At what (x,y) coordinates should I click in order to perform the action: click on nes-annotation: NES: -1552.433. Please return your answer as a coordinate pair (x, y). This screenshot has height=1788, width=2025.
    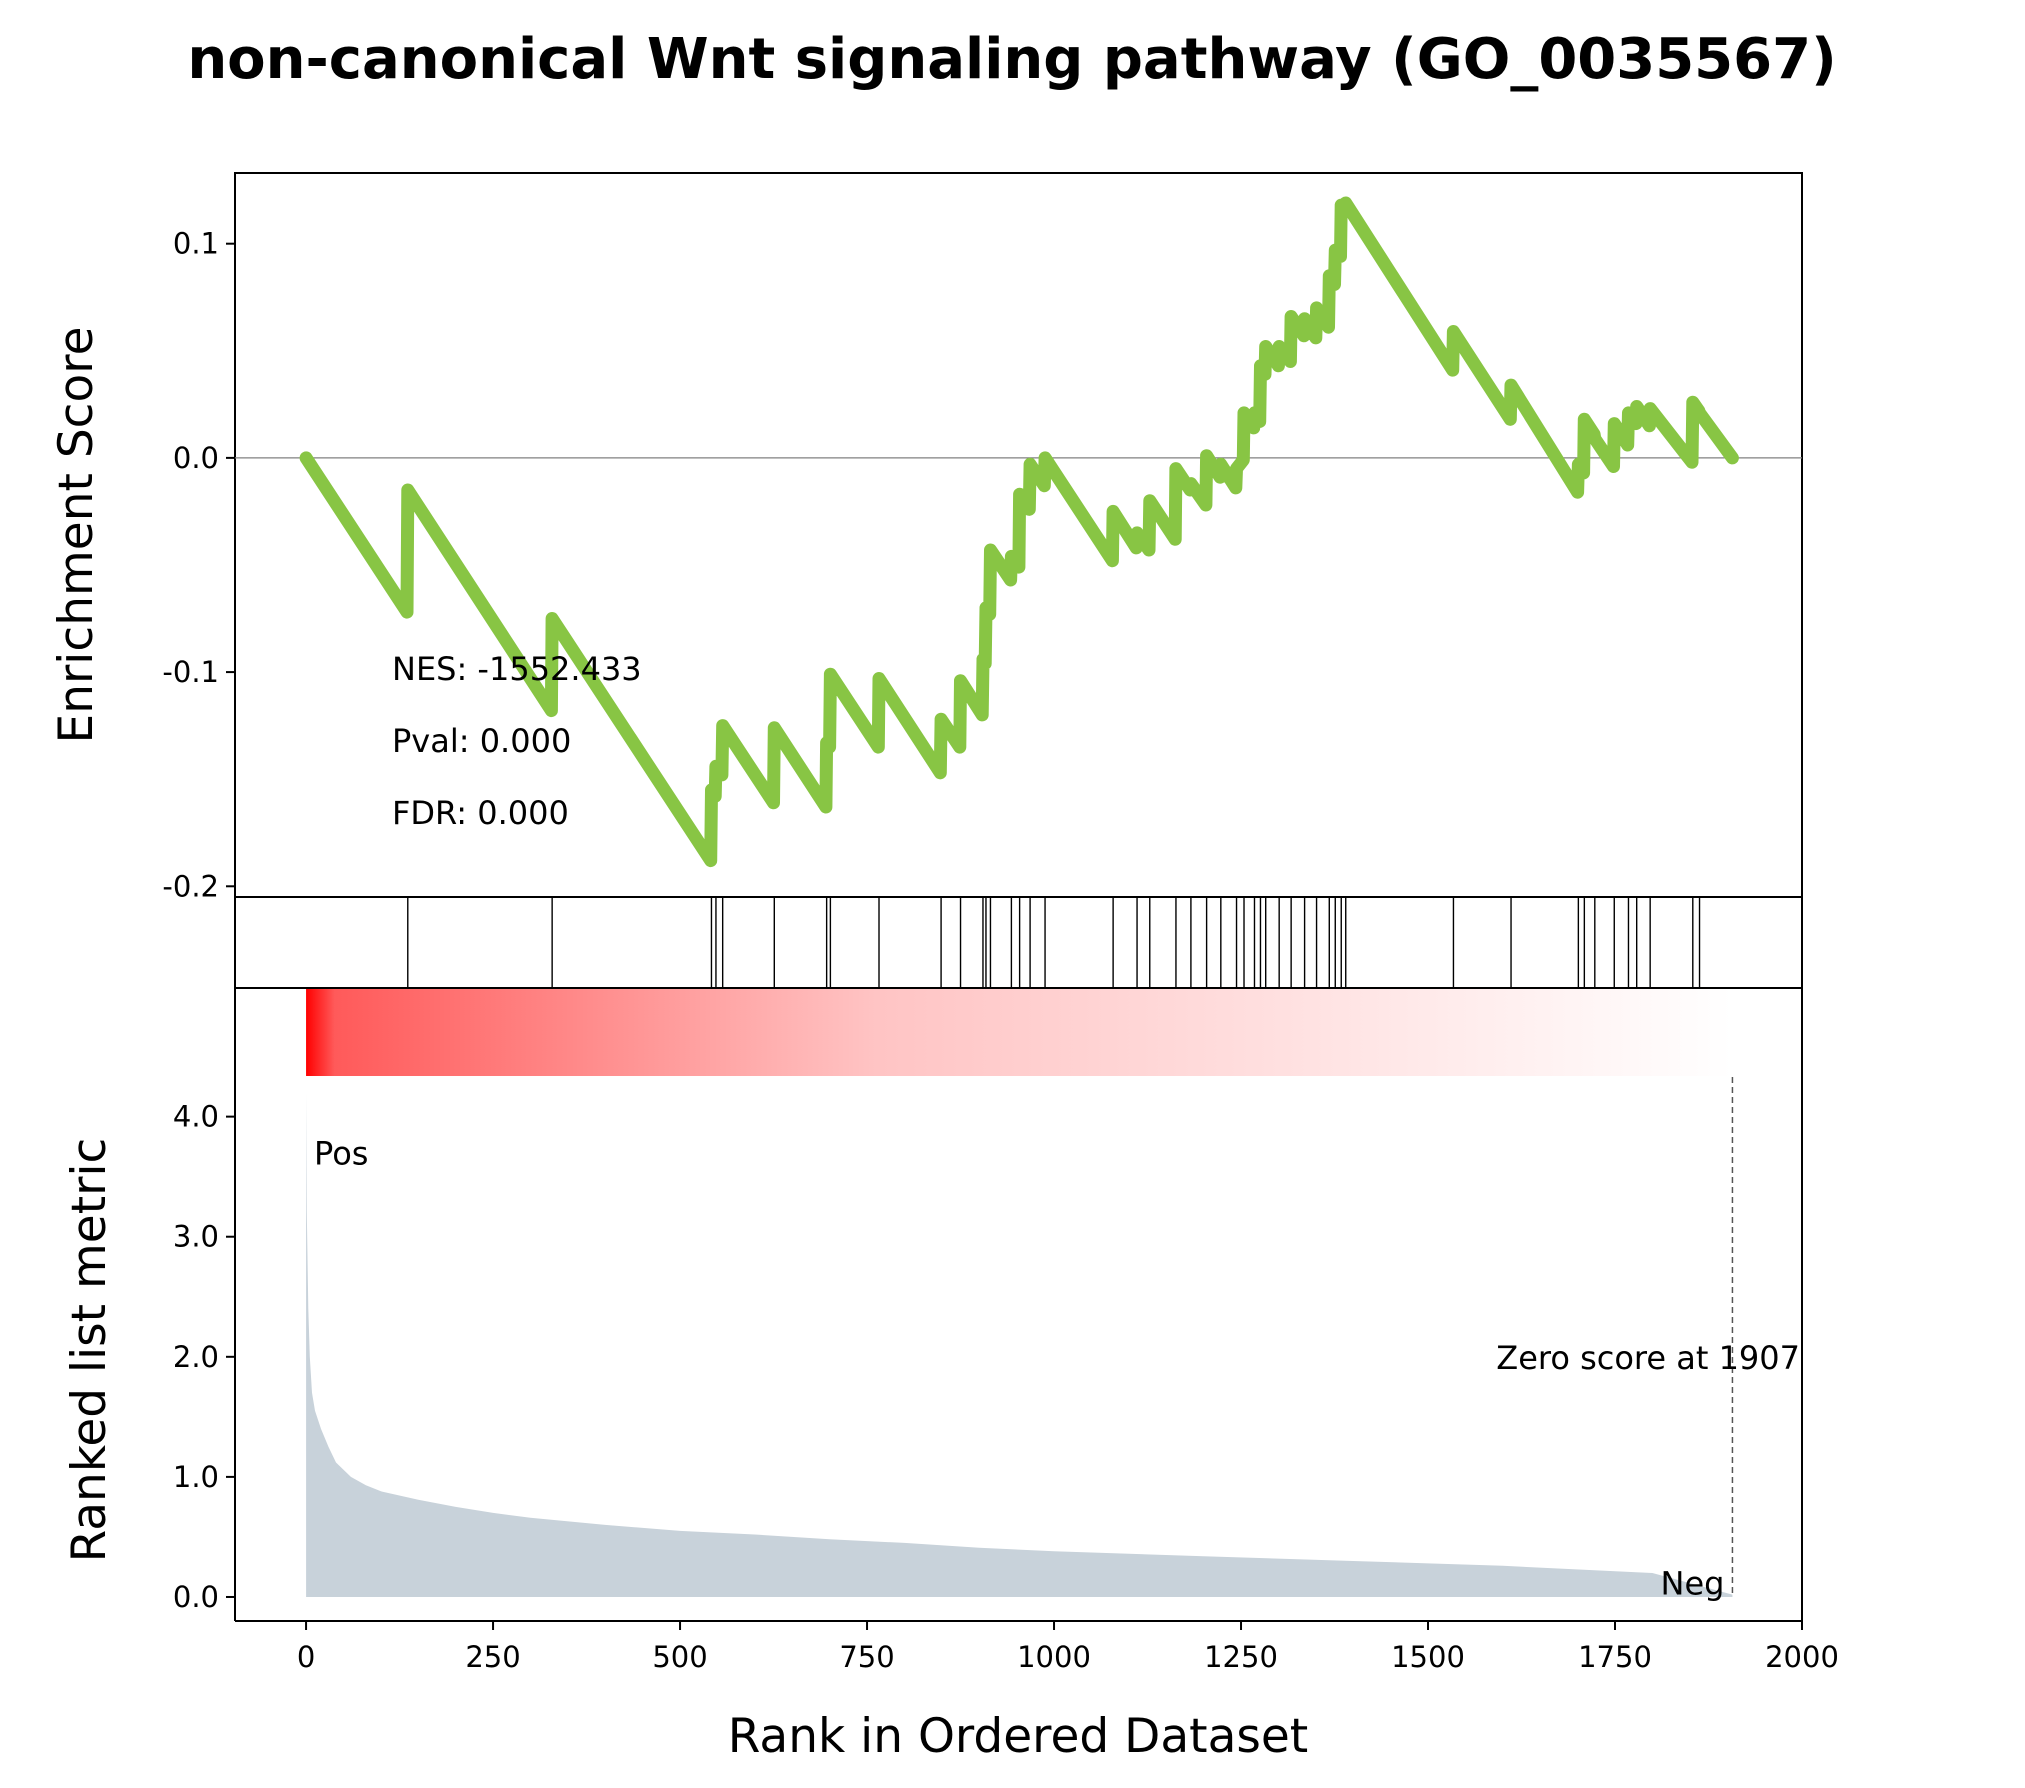
    Looking at the image, I should click on (517, 669).